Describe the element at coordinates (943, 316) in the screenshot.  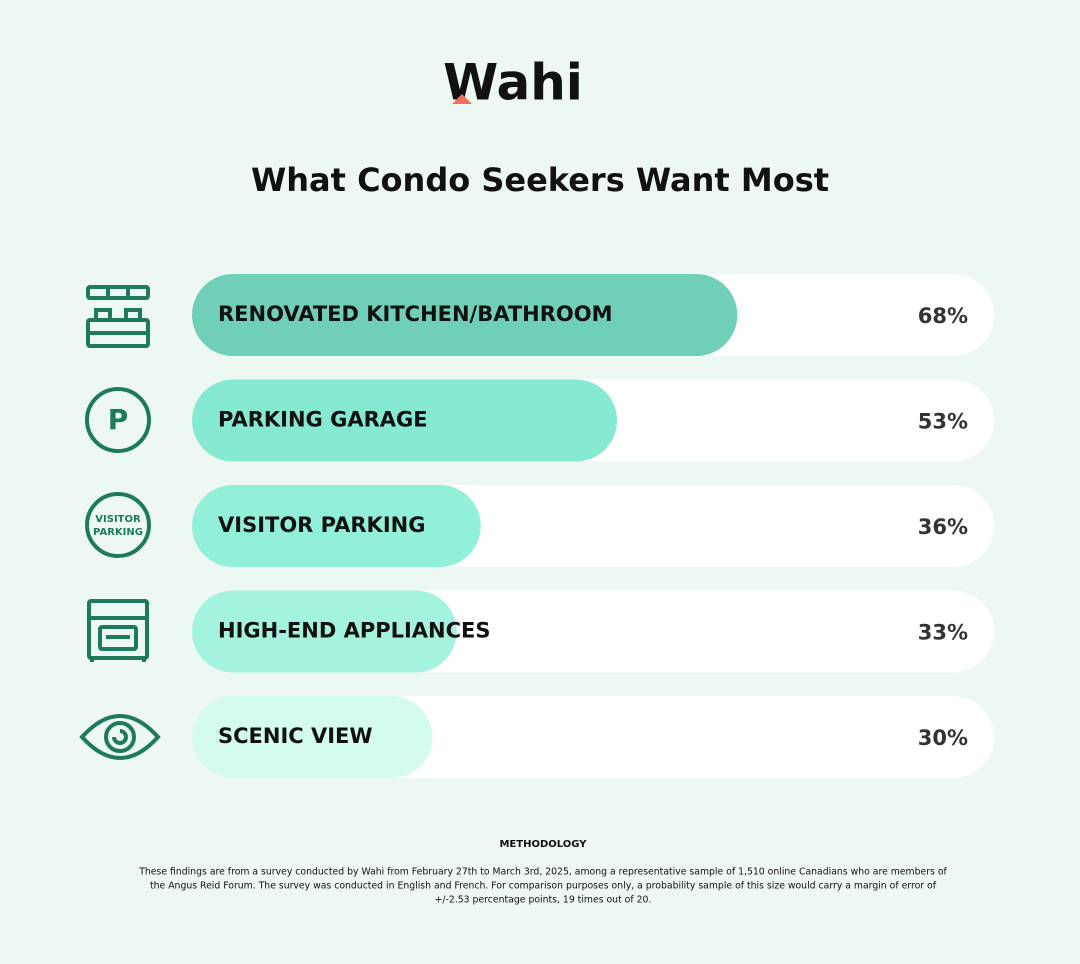
I see `value-label: 68%` at that location.